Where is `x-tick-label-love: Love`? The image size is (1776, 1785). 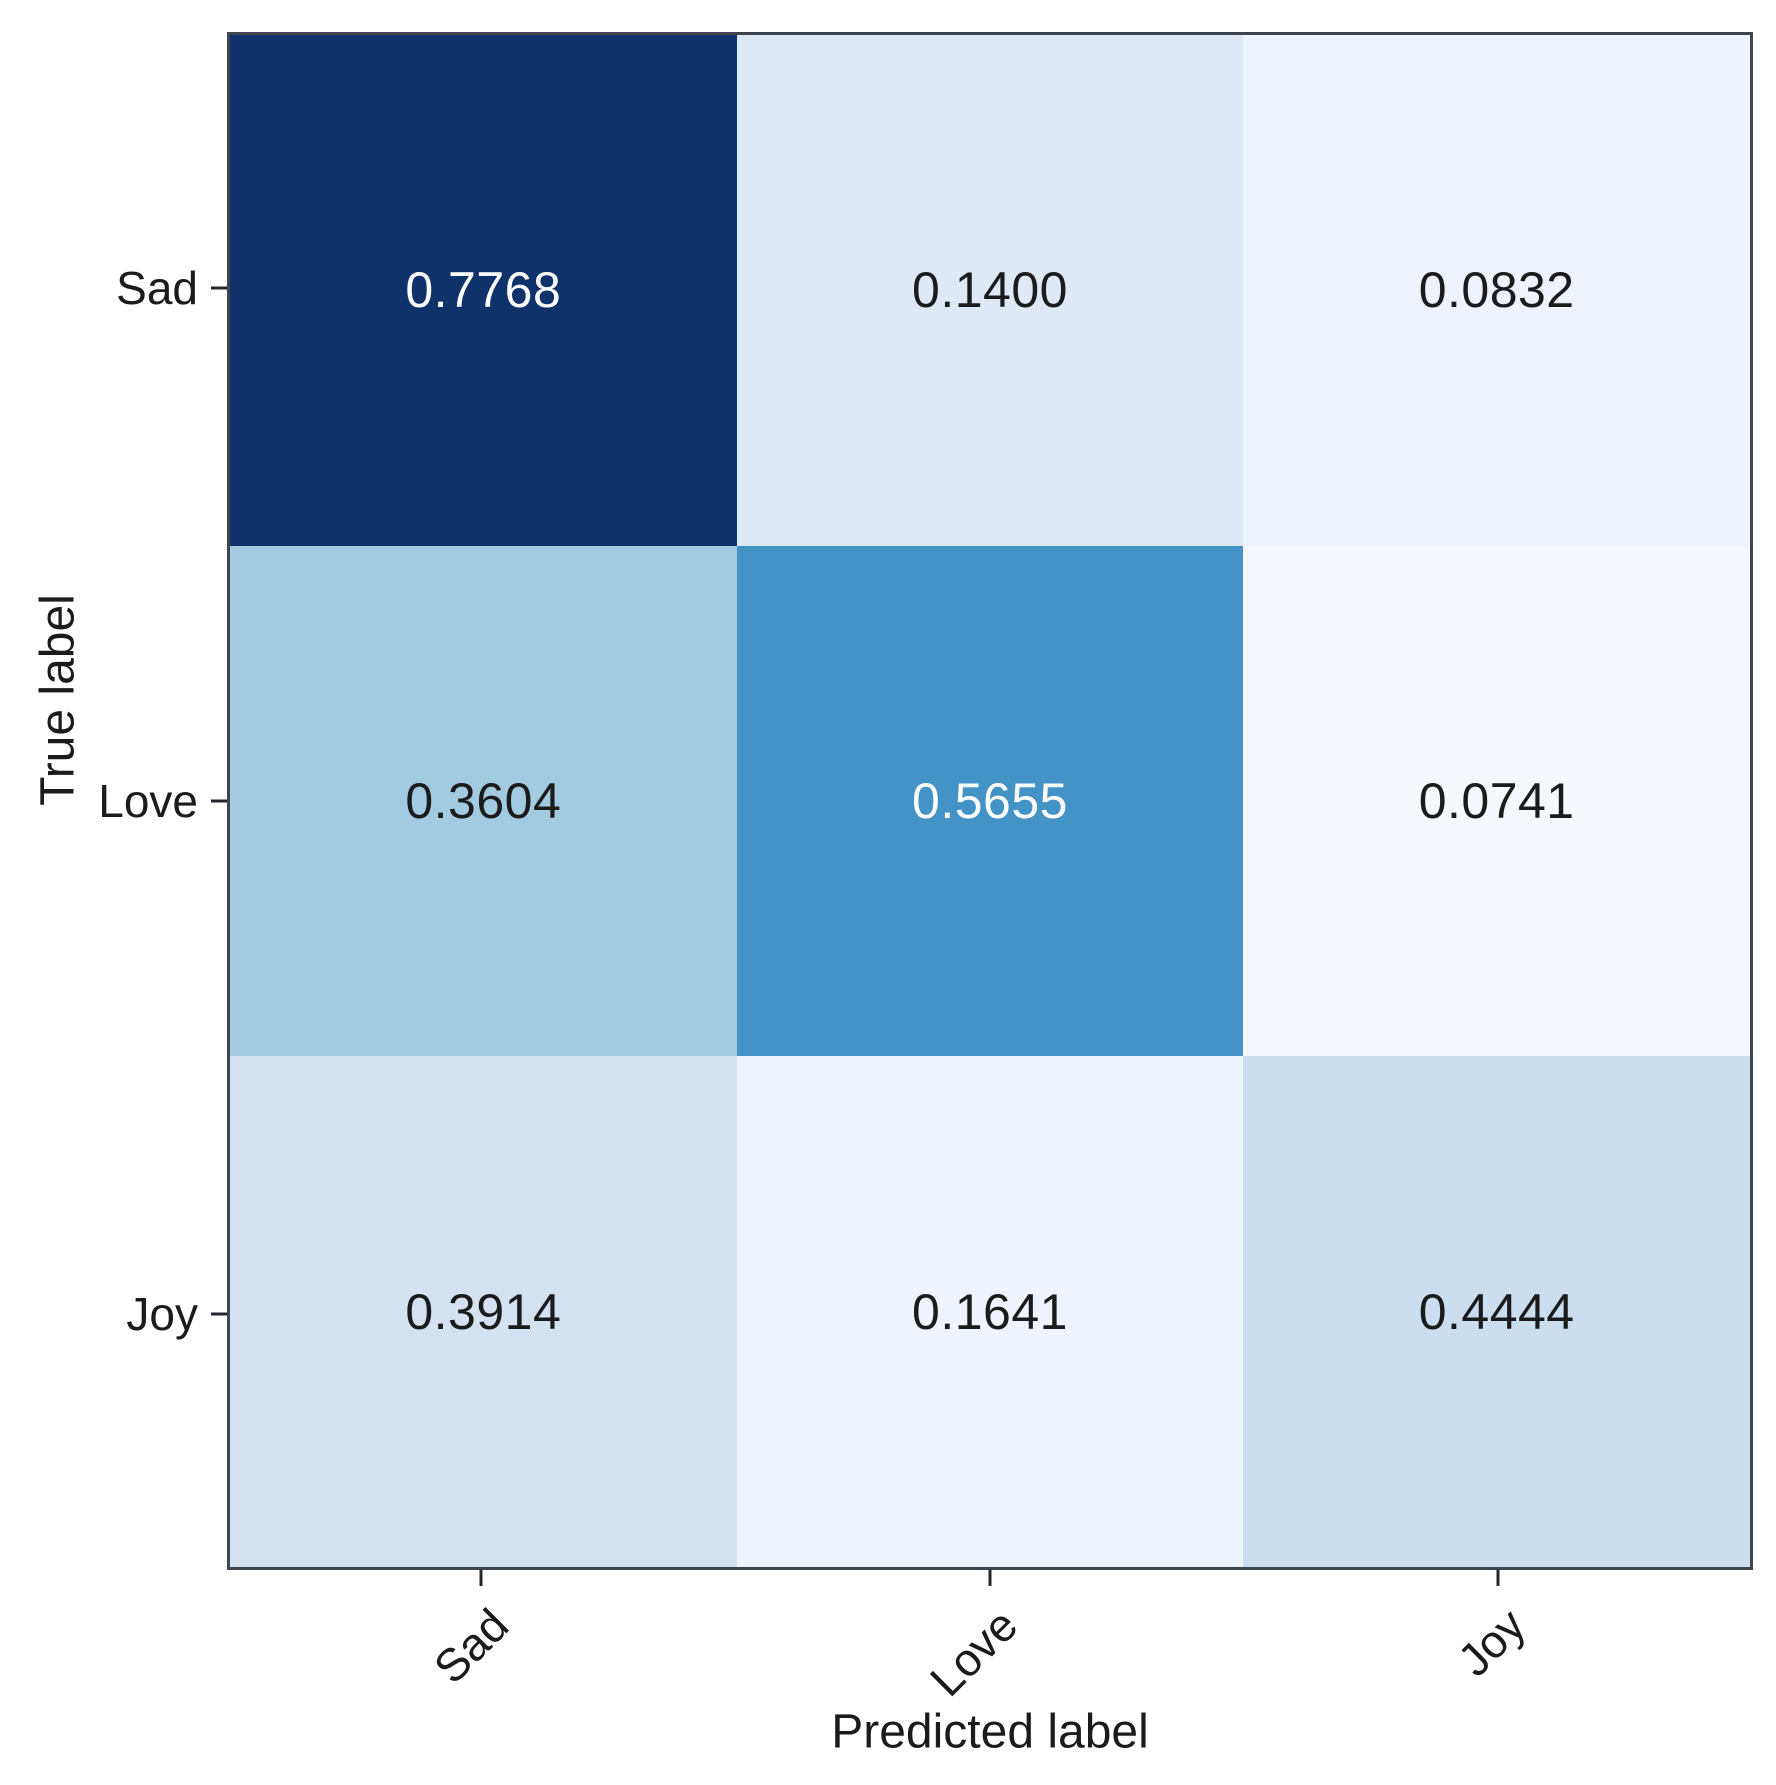 x-tick-label-love: Love is located at coordinates (974, 1652).